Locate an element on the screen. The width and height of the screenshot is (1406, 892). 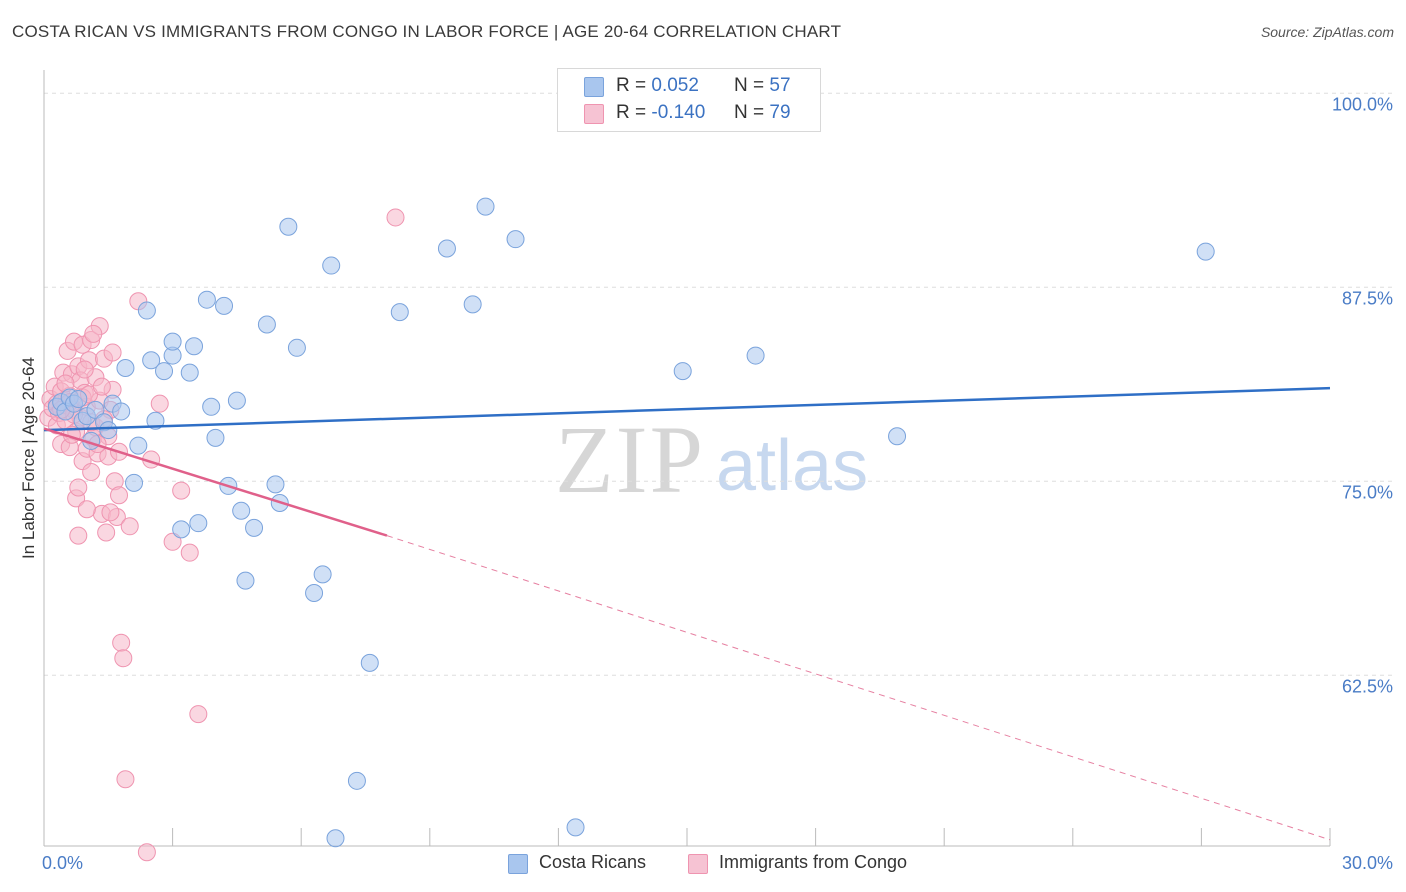
legend-swatch-blue is located at coordinates (594, 87).